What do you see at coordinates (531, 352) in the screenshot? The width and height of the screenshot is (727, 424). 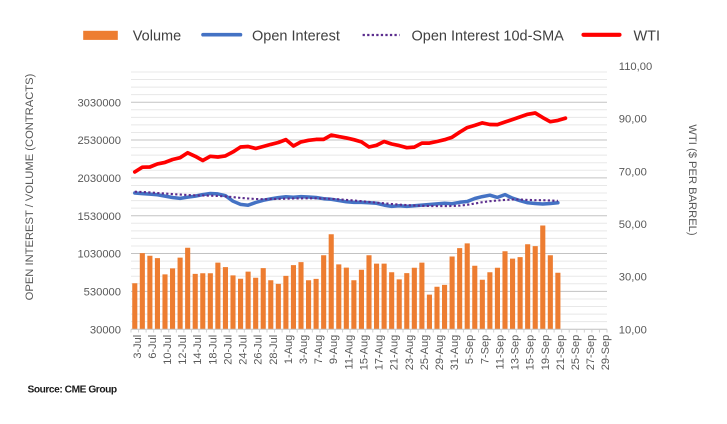 I see `svg-text: 15-Sep` at bounding box center [531, 352].